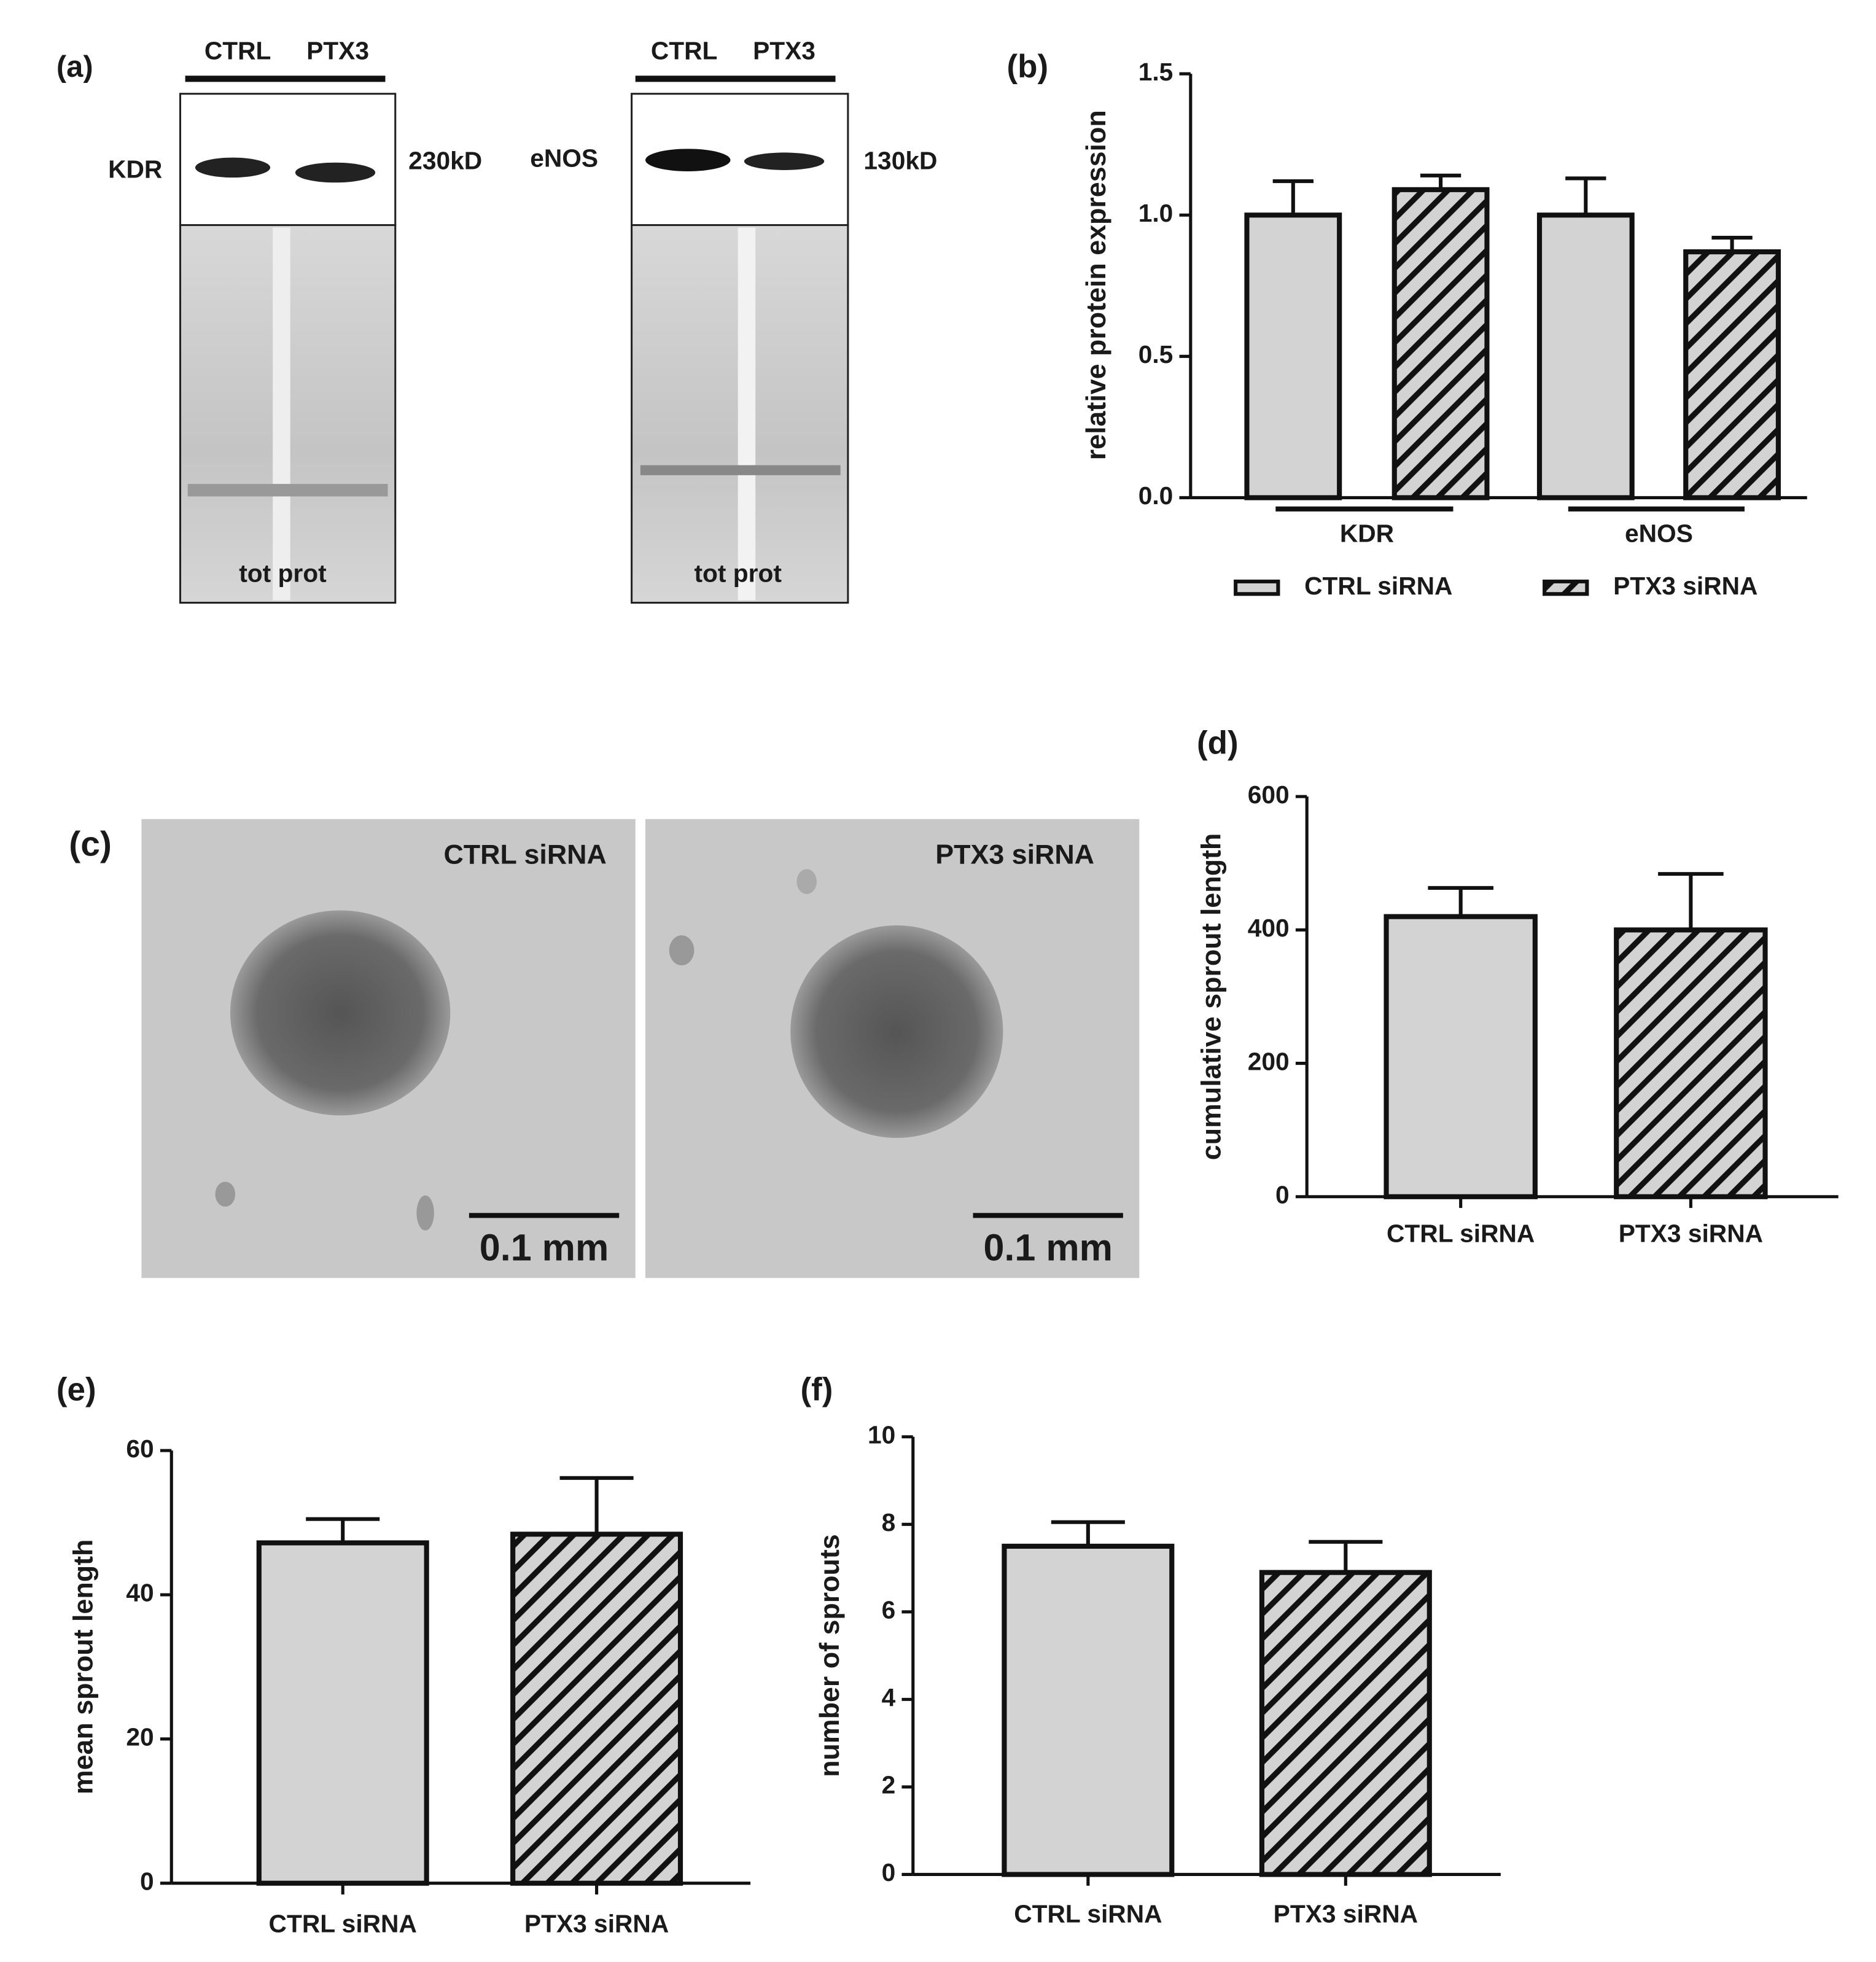 This screenshot has width=1876, height=1962. Describe the element at coordinates (889, 1697) in the screenshot. I see `y-tick-label: 4` at that location.